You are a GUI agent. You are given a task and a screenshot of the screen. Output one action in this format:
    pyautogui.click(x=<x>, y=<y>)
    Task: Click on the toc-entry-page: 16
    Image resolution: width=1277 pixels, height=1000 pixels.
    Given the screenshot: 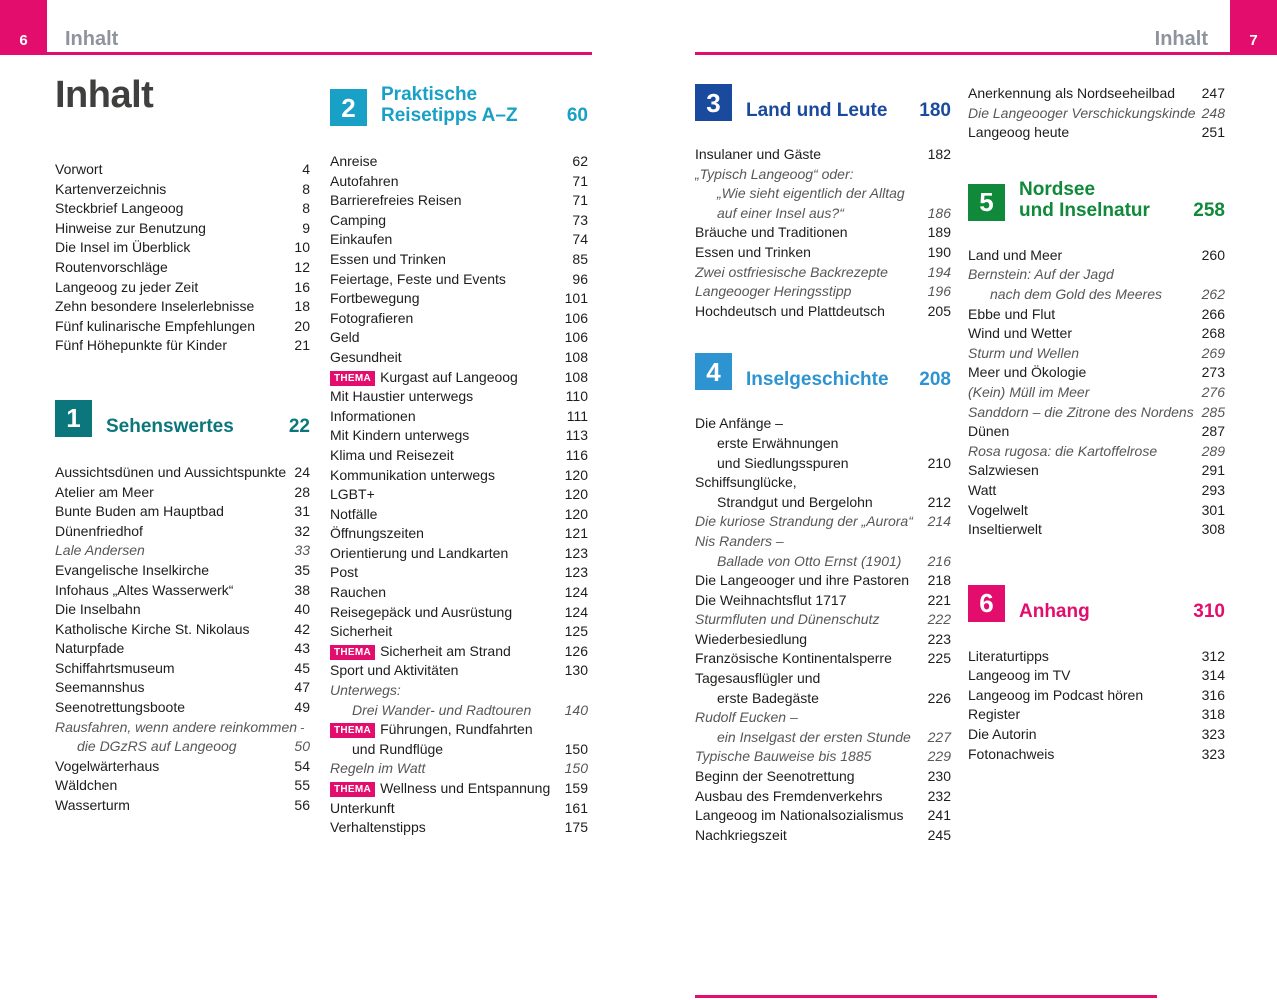 What is the action you would take?
    pyautogui.click(x=302, y=286)
    